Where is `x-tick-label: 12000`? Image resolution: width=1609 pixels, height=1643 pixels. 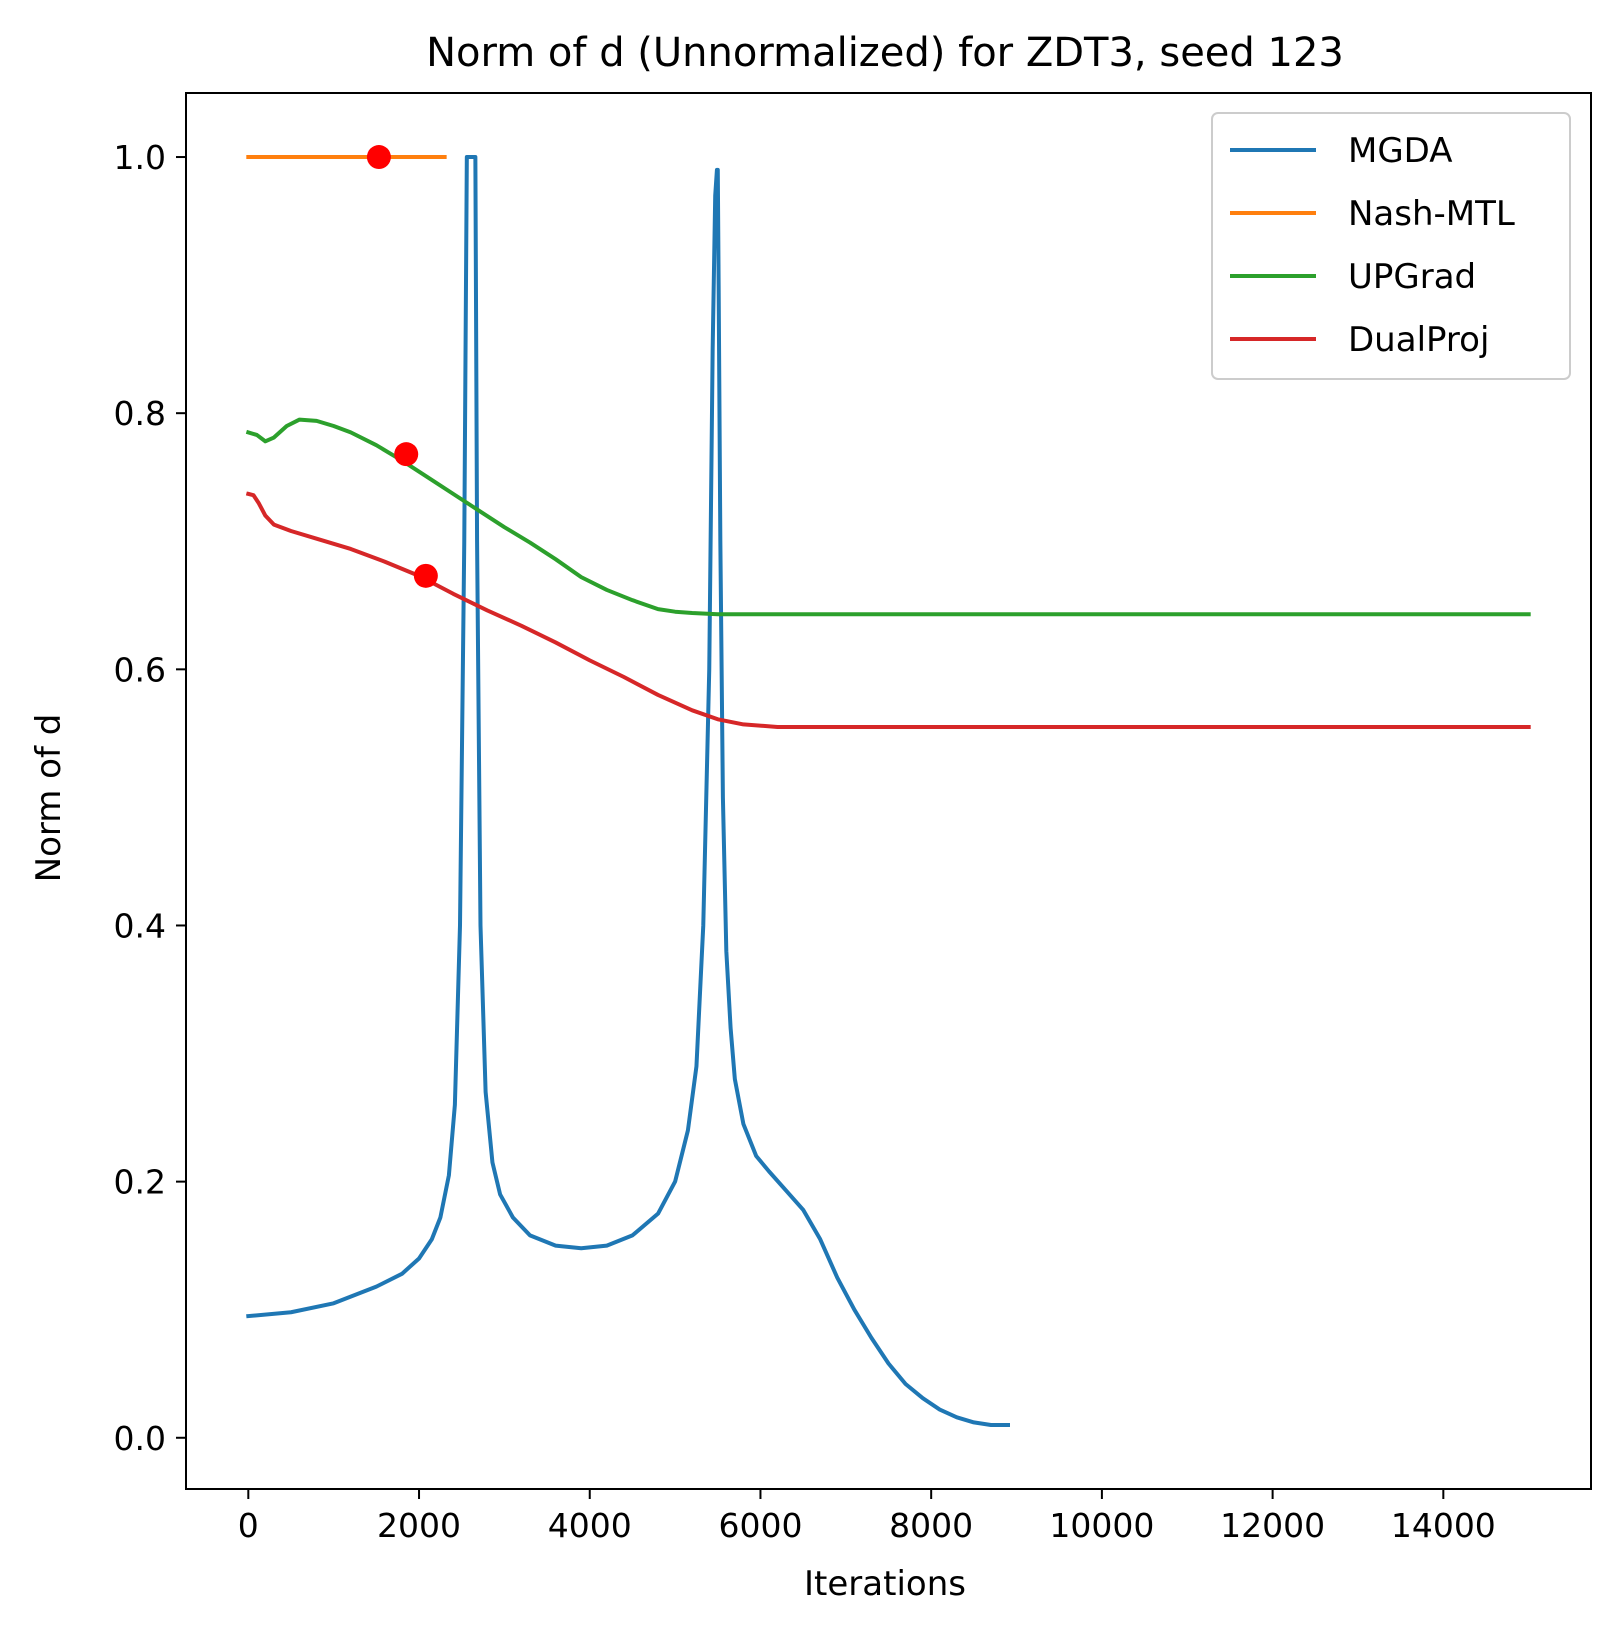
x-tick-label: 12000 is located at coordinates (1272, 1525).